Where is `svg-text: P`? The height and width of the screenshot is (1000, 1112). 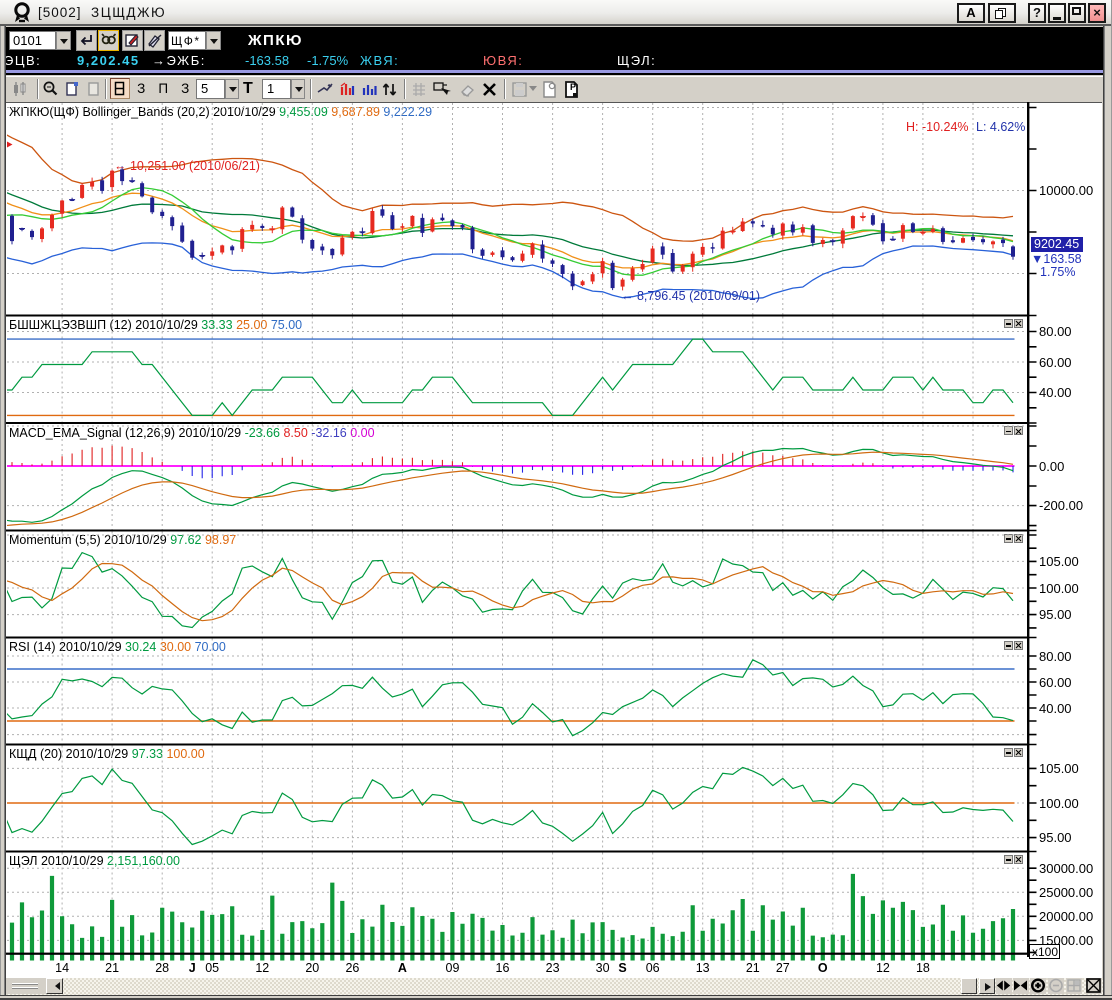 svg-text: P is located at coordinates (573, 87).